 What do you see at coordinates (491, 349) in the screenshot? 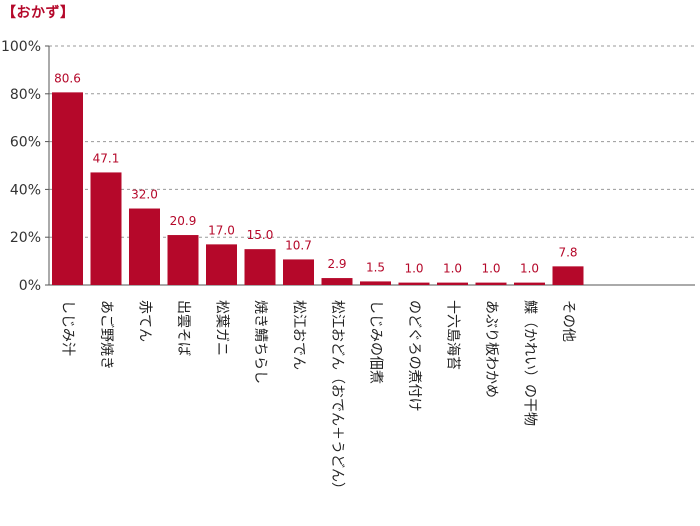
I see `category-label-11: あぶり板わかめ` at bounding box center [491, 349].